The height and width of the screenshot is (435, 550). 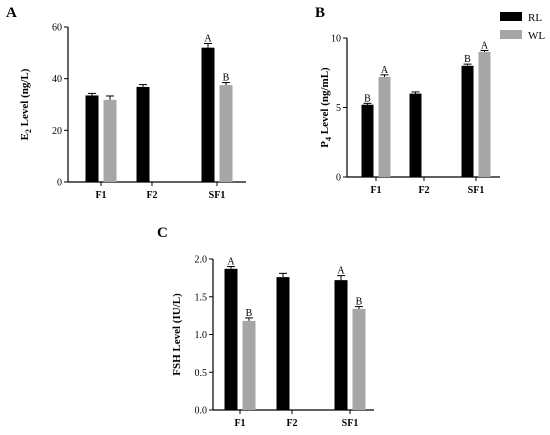 What do you see at coordinates (320, 13) in the screenshot?
I see `panel-letter: B` at bounding box center [320, 13].